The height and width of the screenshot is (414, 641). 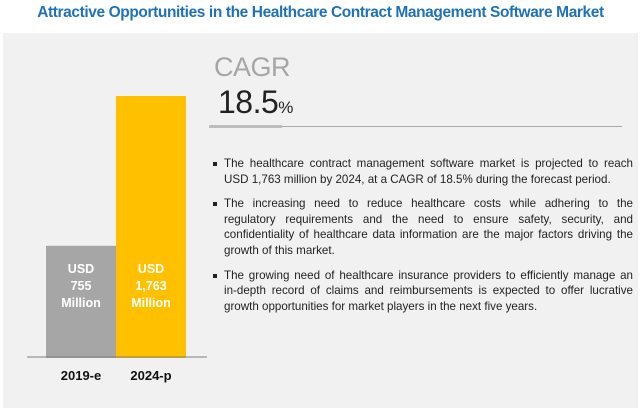 I want to click on divider, so click(x=415, y=126).